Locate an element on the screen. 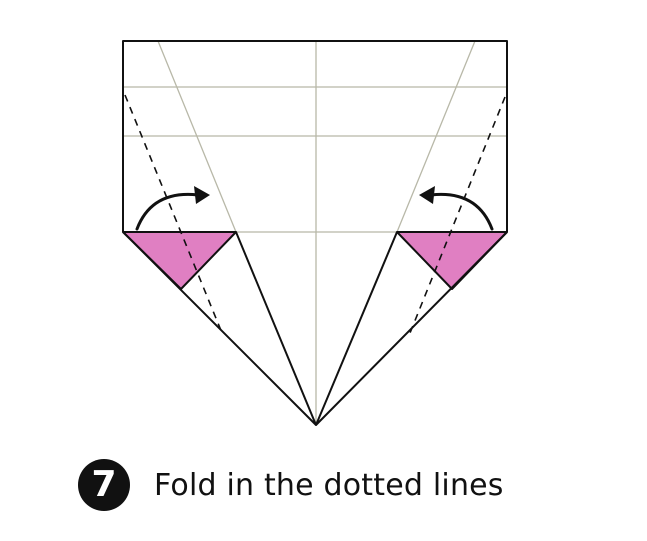  left-dotted-line is located at coordinates (173, 214).